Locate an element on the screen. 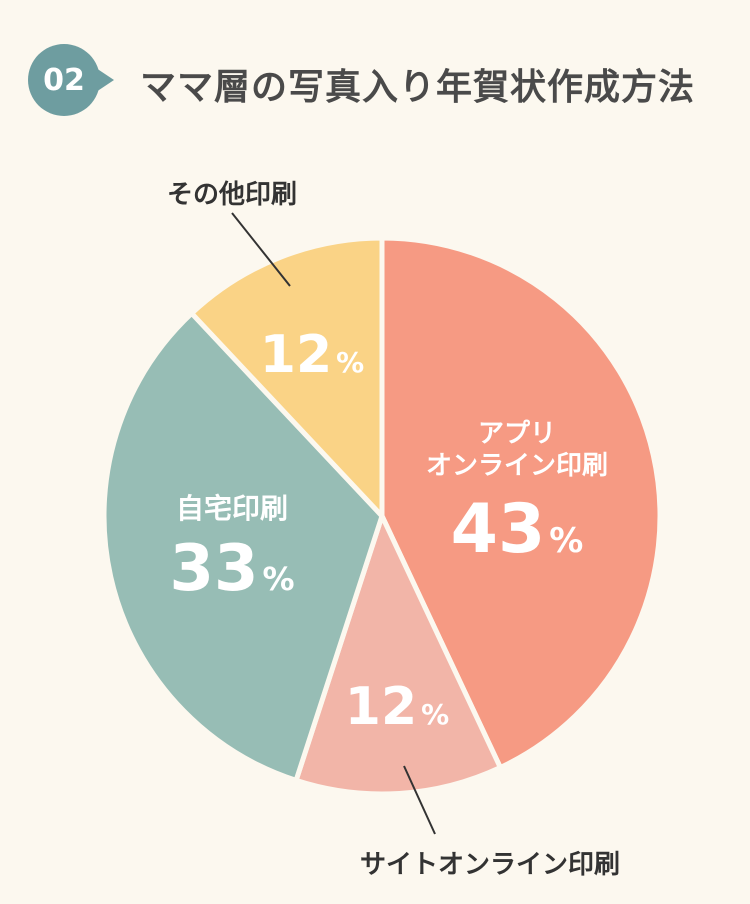 The width and height of the screenshot is (750, 904). section-number: 02 is located at coordinates (64, 80).